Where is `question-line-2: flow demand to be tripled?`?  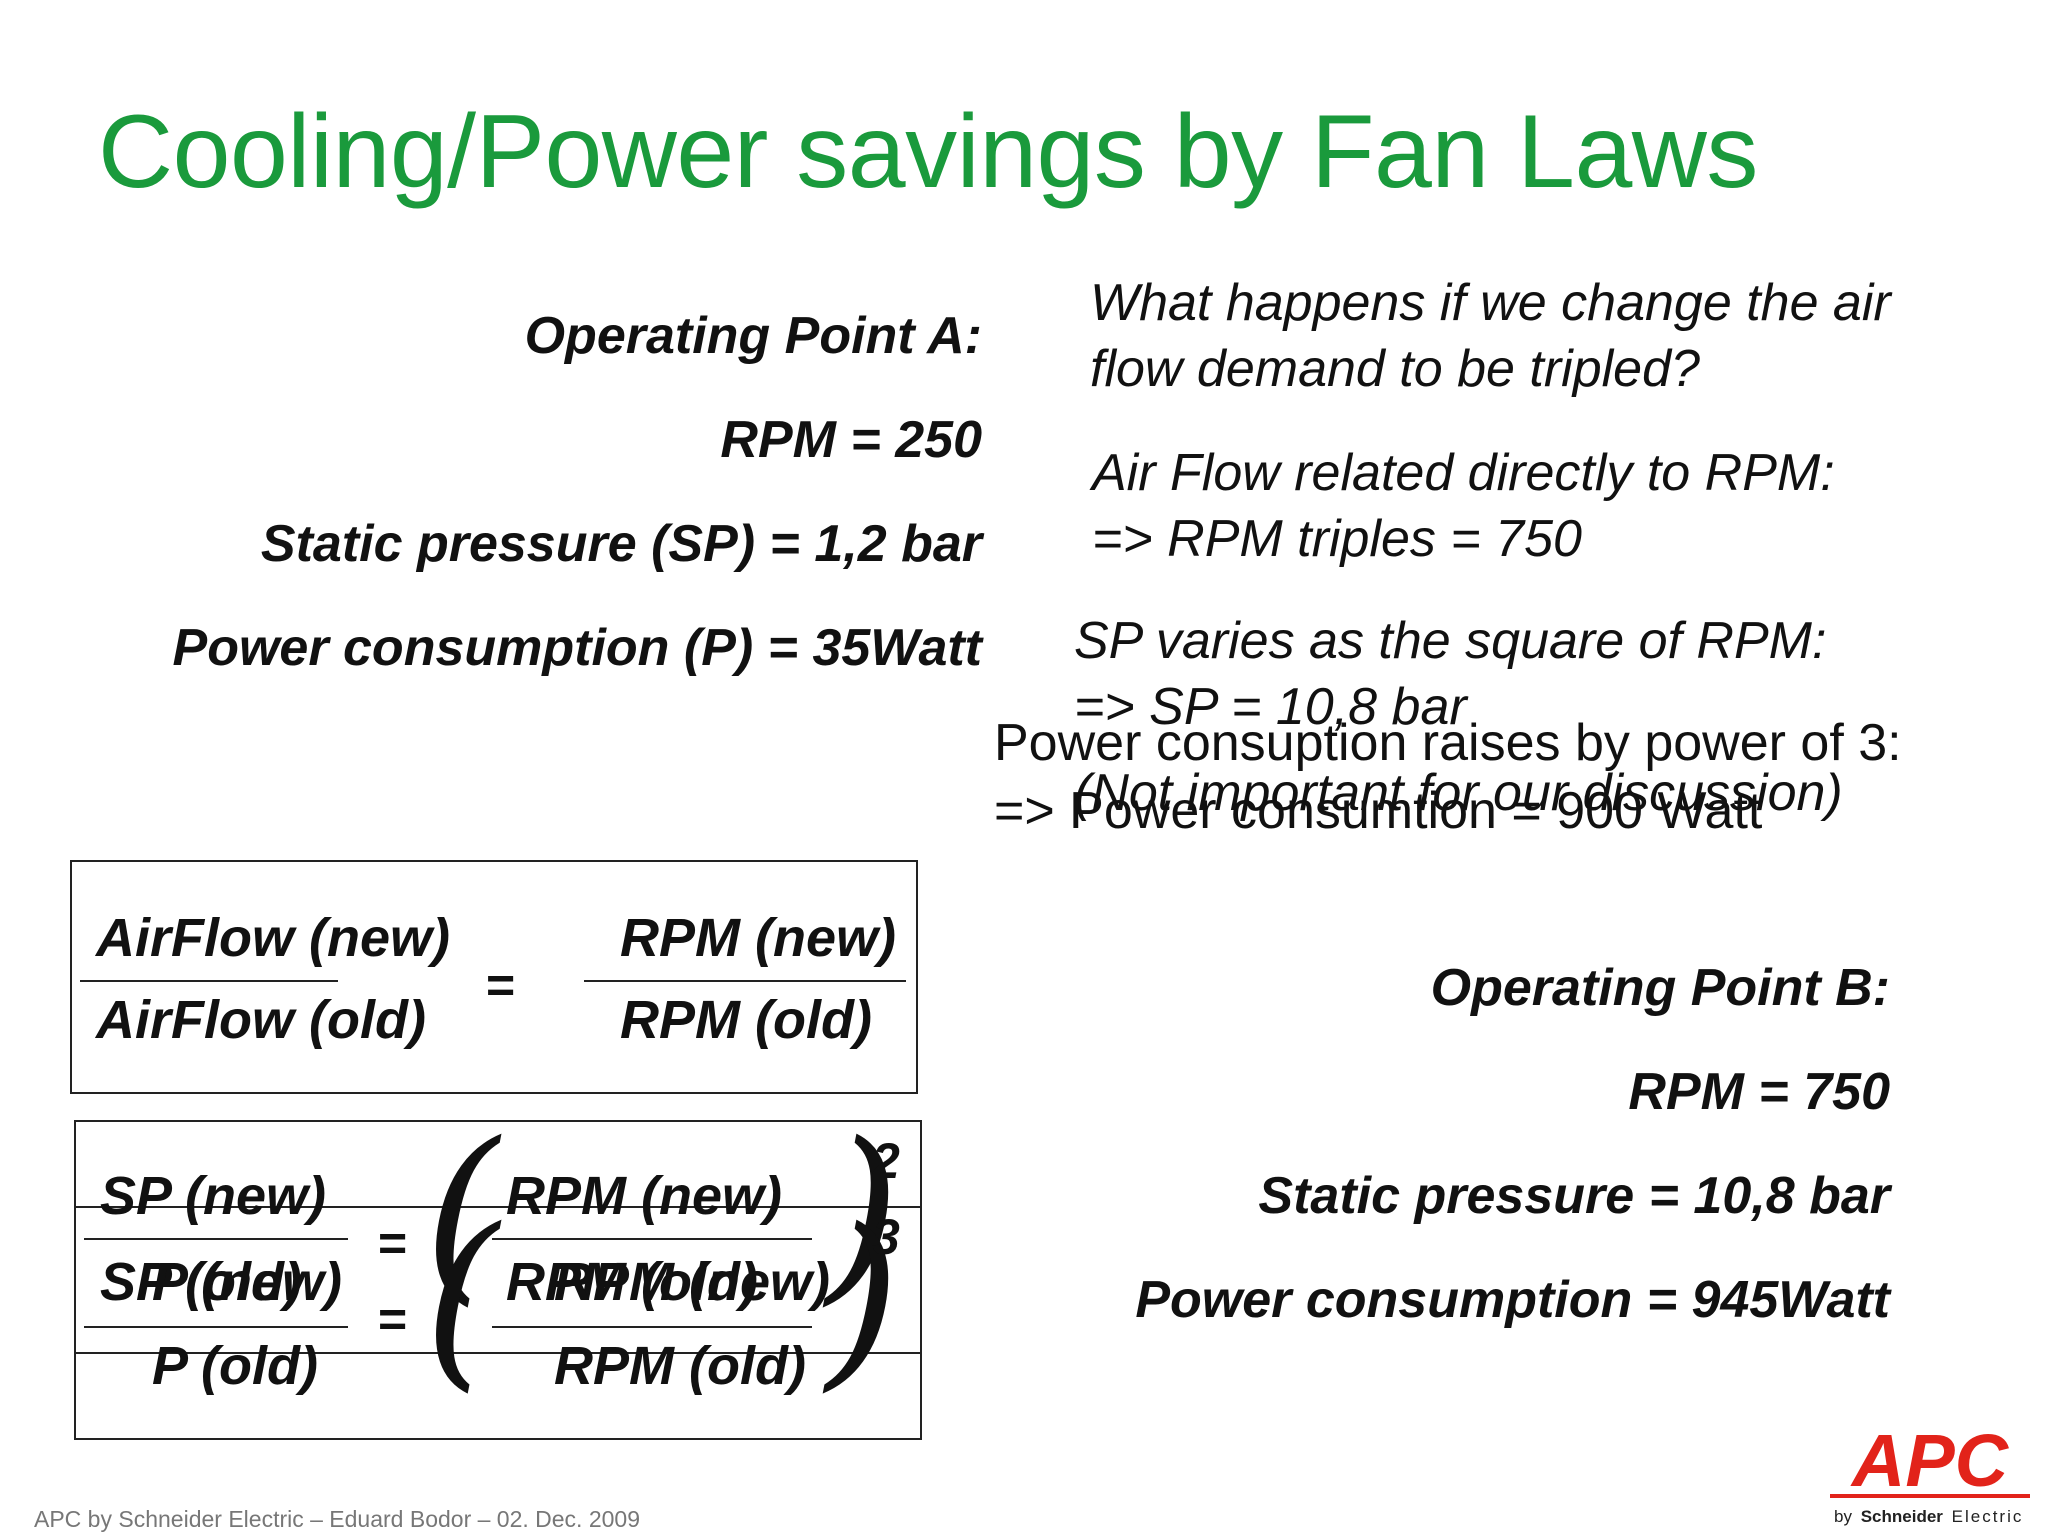 question-line-2: flow demand to be tripled? is located at coordinates (1395, 369).